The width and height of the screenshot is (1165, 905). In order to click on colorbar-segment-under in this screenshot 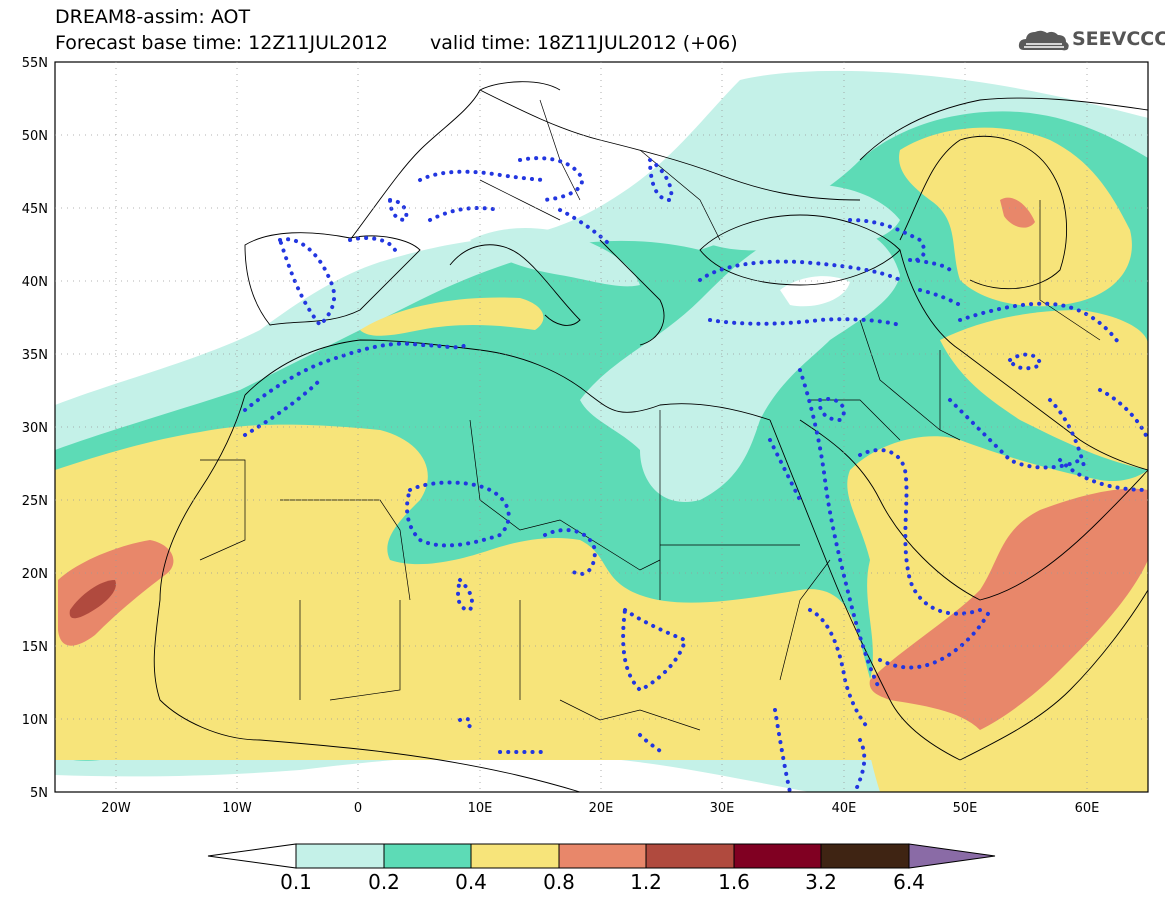, I will do `click(252, 856)`.